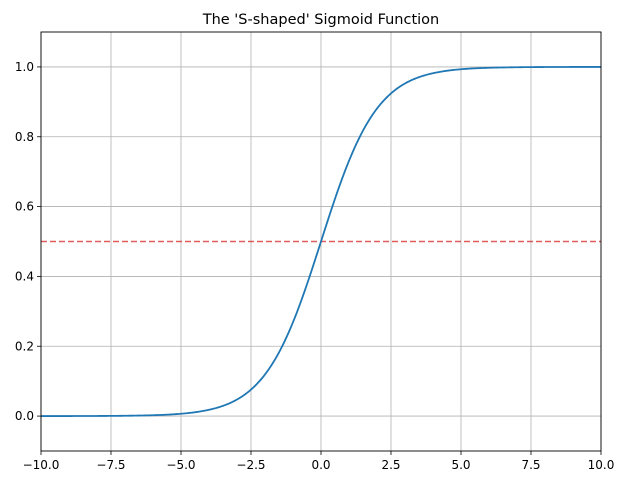 This screenshot has height=486, width=627. Describe the element at coordinates (41, 465) in the screenshot. I see `x-tick-label: −10.0` at that location.